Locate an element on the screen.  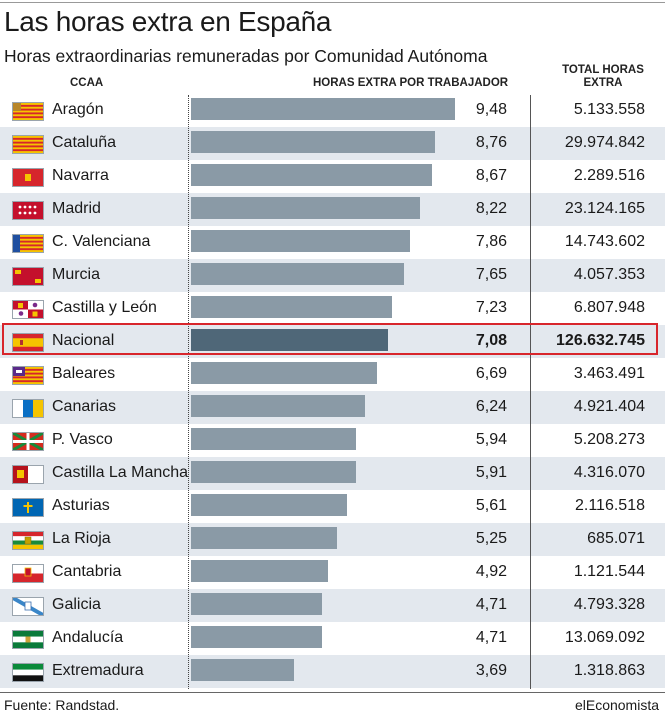
total-hours-value: 5.133.558 is located at coordinates (609, 109).